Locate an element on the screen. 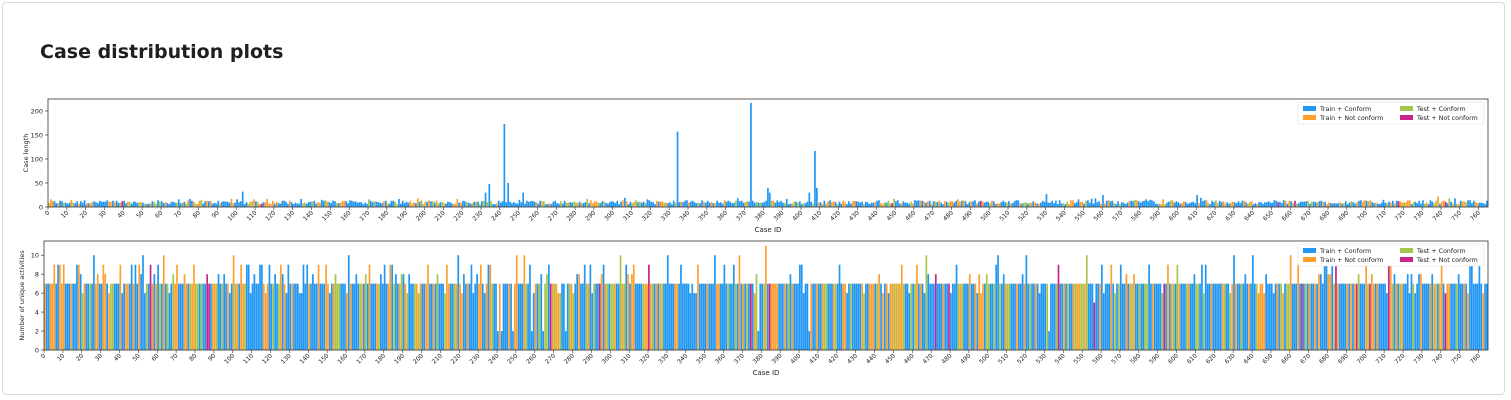  x-tick-label: 280 is located at coordinates (569, 358).